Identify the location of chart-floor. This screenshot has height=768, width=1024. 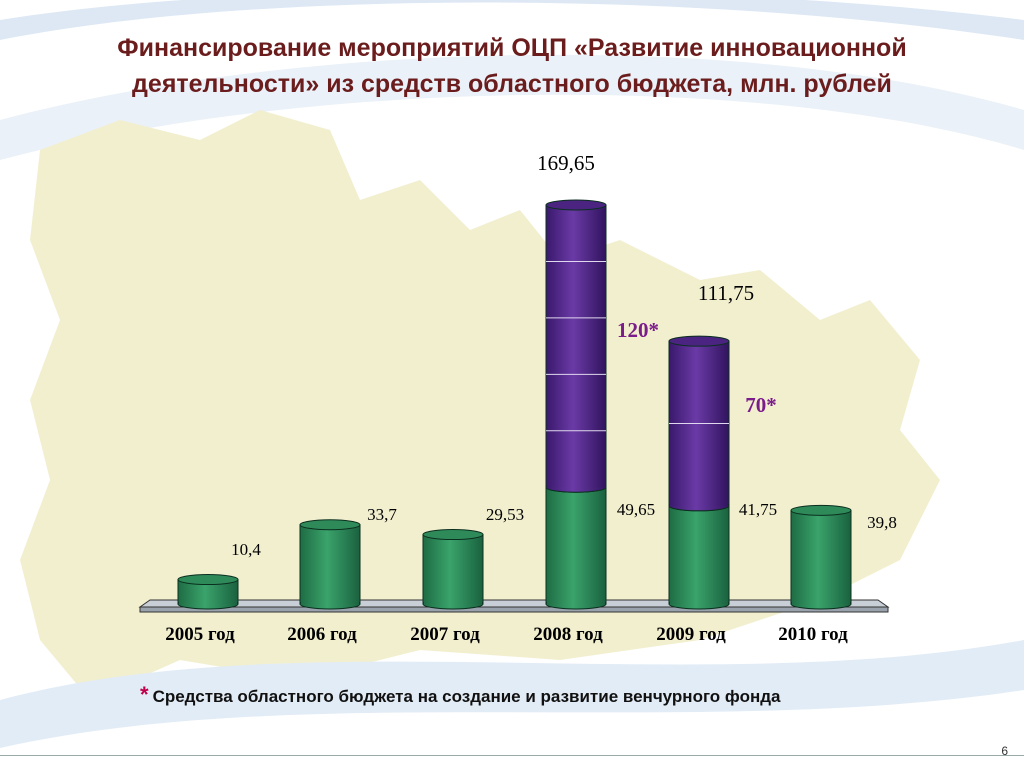
(514, 606).